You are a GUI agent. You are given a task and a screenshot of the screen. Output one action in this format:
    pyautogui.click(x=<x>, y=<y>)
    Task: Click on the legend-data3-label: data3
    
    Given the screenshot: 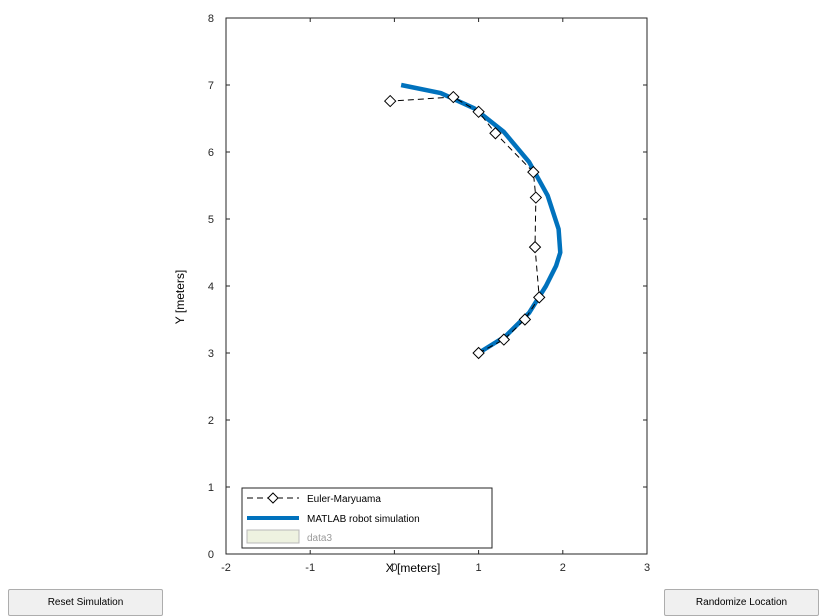 What is the action you would take?
    pyautogui.click(x=319, y=538)
    